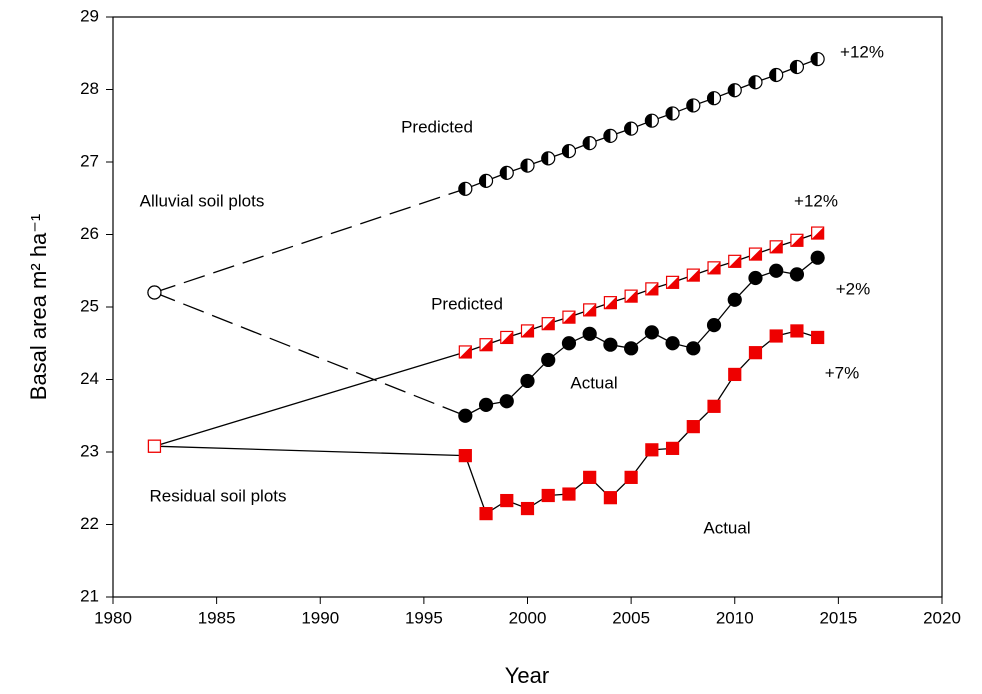 The image size is (982, 694). What do you see at coordinates (89, 450) in the screenshot?
I see `y-tick-label: 23` at bounding box center [89, 450].